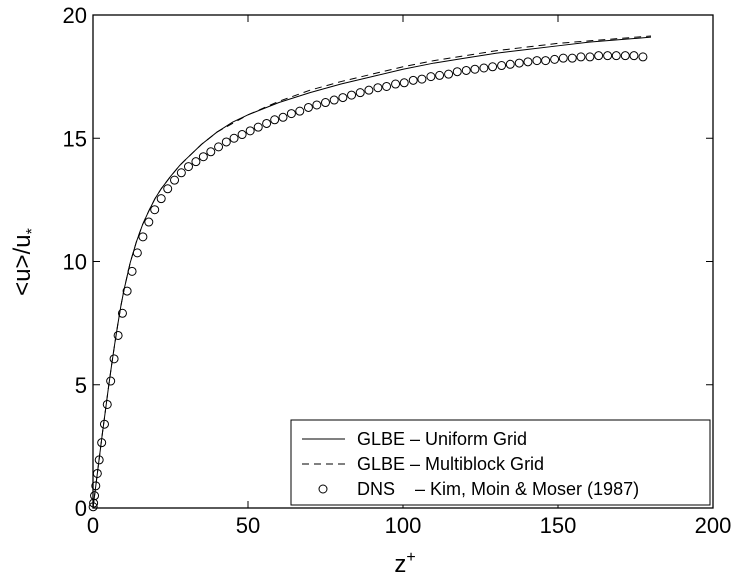 Image resolution: width=743 pixels, height=582 pixels. I want to click on x-tick-label: 200, so click(713, 525).